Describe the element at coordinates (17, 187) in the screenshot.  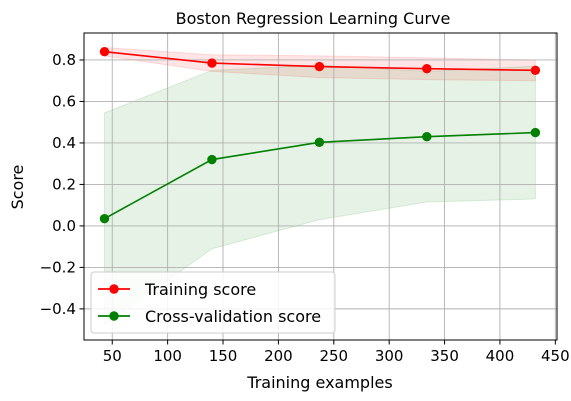
I see `y-axis-label: Score` at that location.